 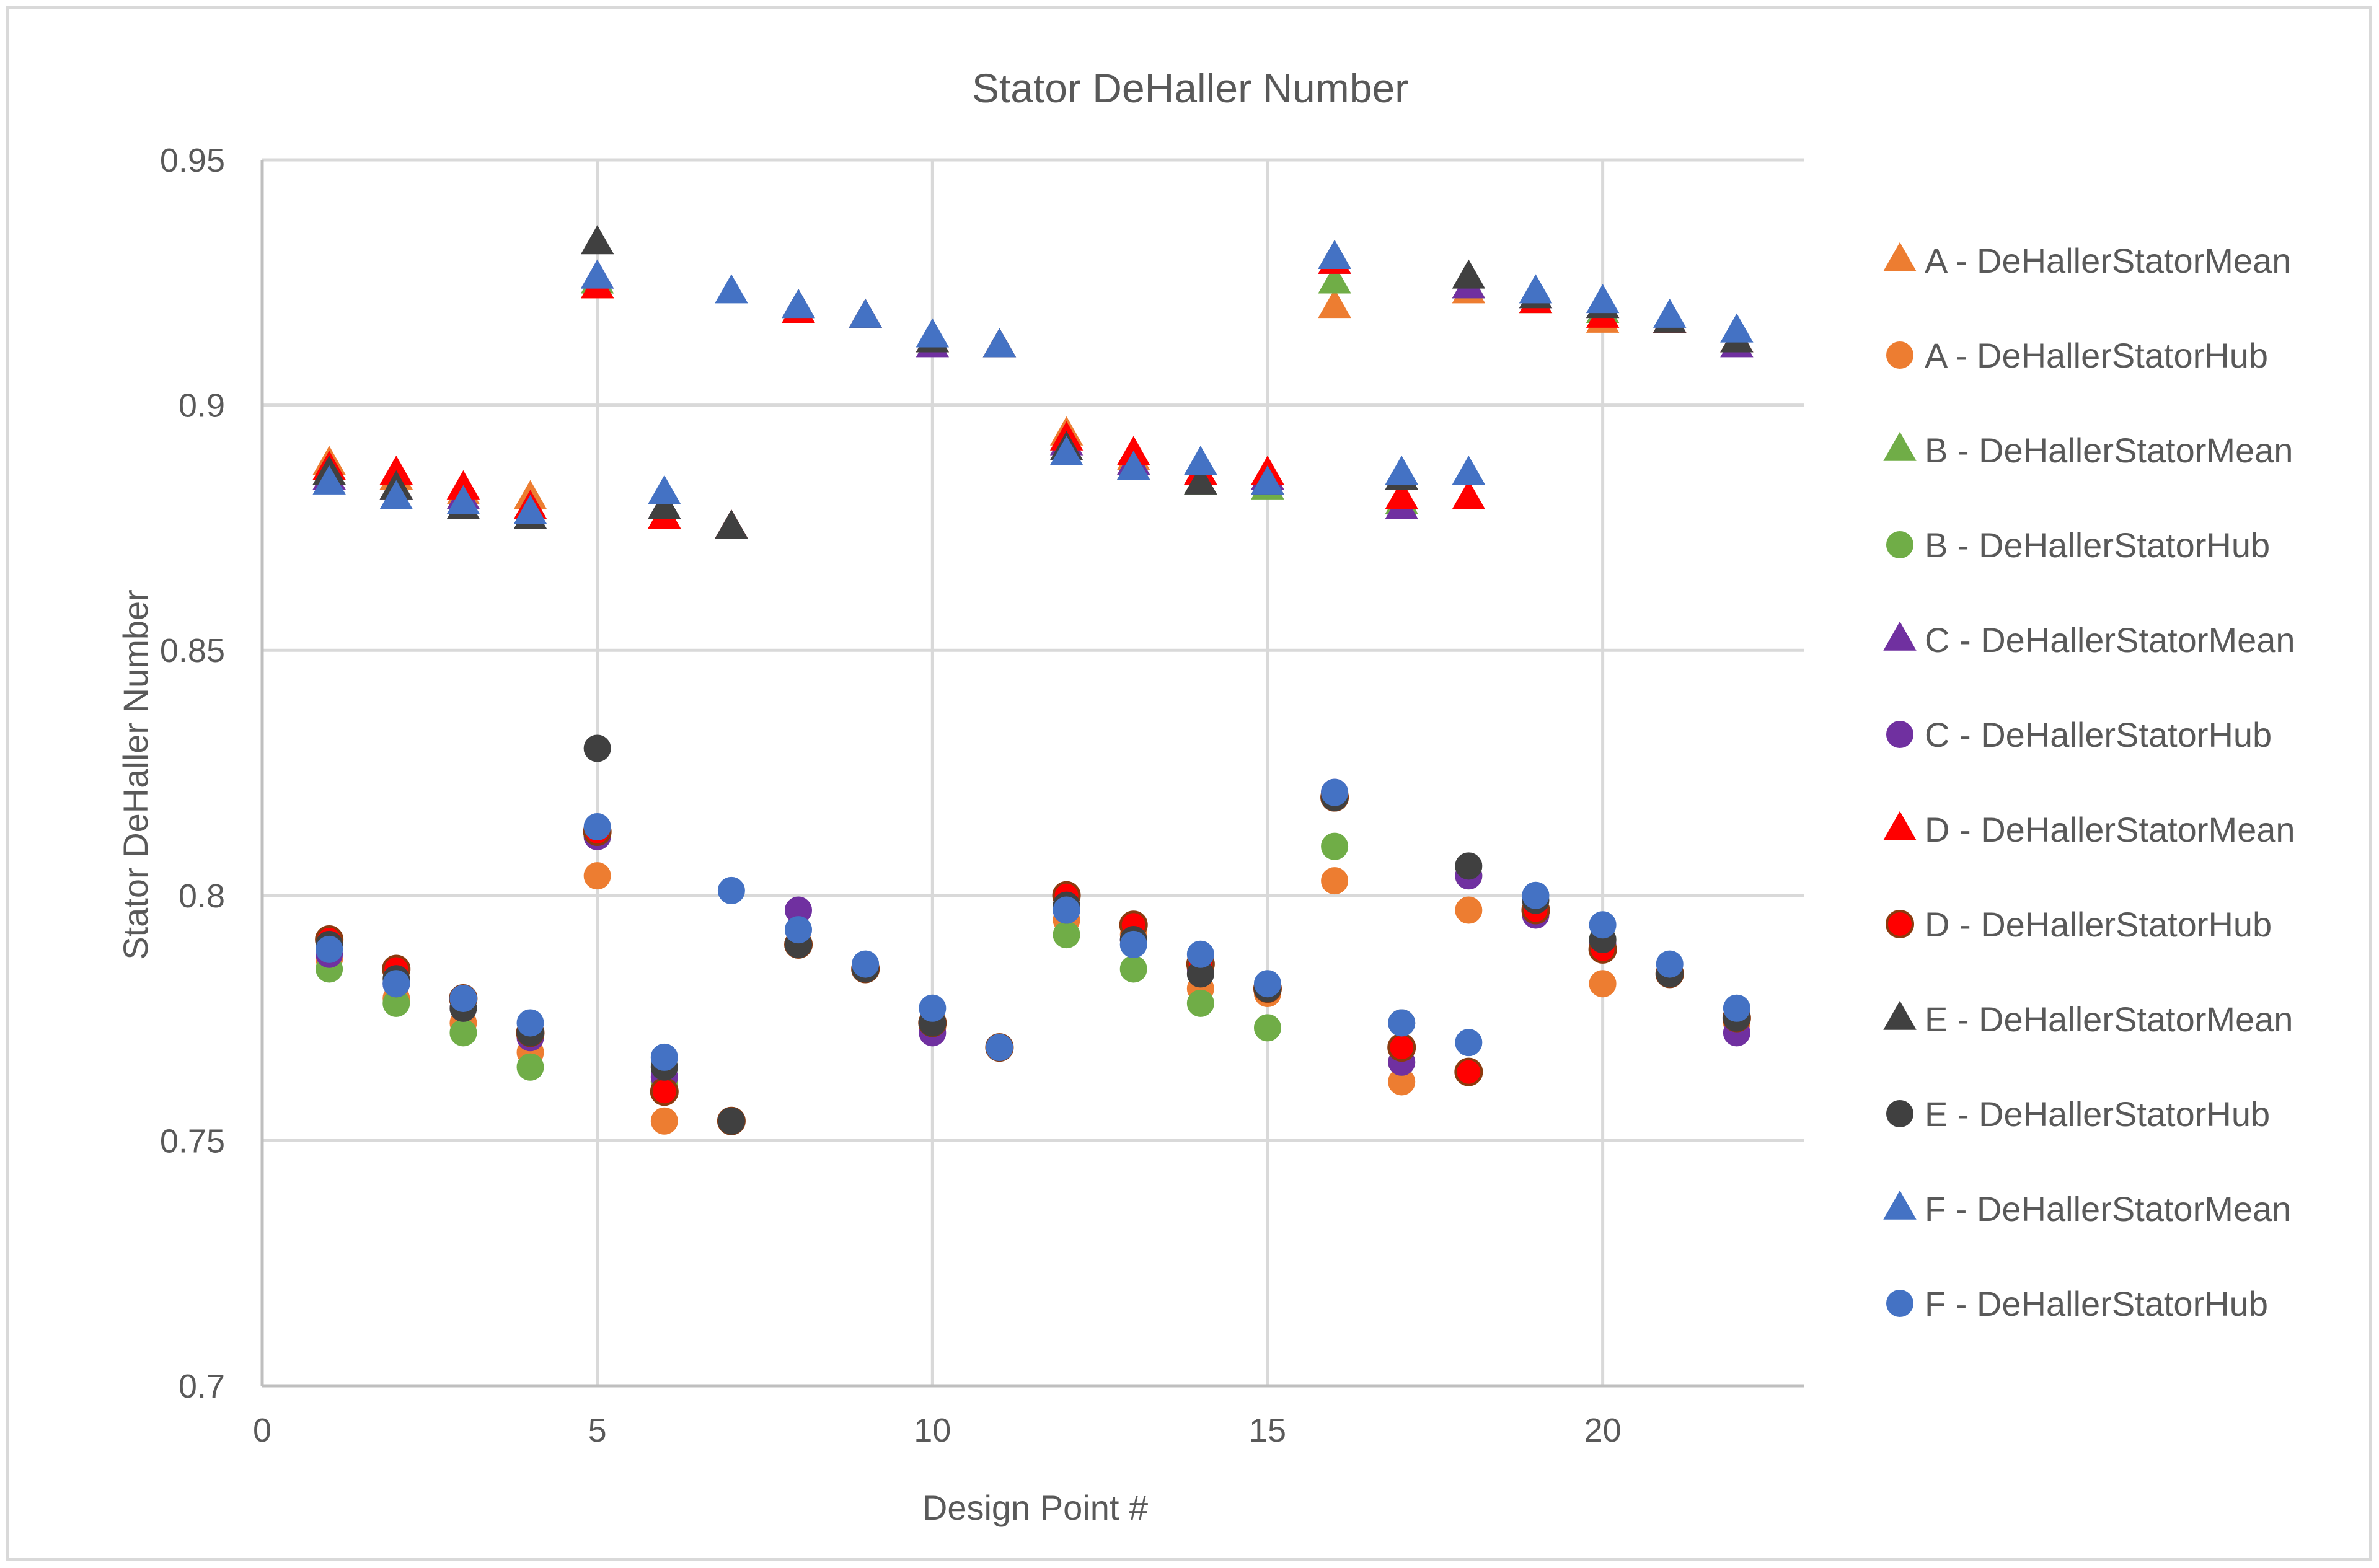 What do you see at coordinates (597, 1430) in the screenshot?
I see `x-tick-label: 5` at bounding box center [597, 1430].